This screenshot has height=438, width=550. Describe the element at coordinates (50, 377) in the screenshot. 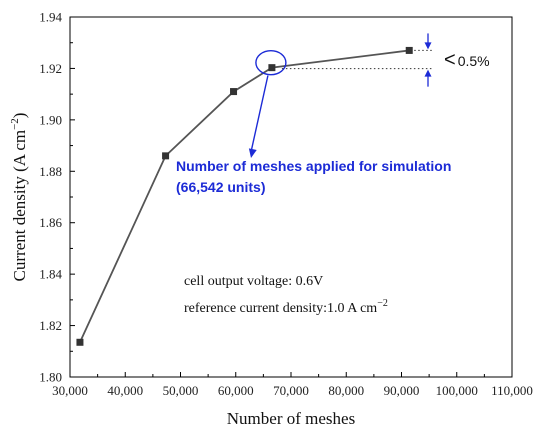

I see `y-tick-label: 1.80` at that location.